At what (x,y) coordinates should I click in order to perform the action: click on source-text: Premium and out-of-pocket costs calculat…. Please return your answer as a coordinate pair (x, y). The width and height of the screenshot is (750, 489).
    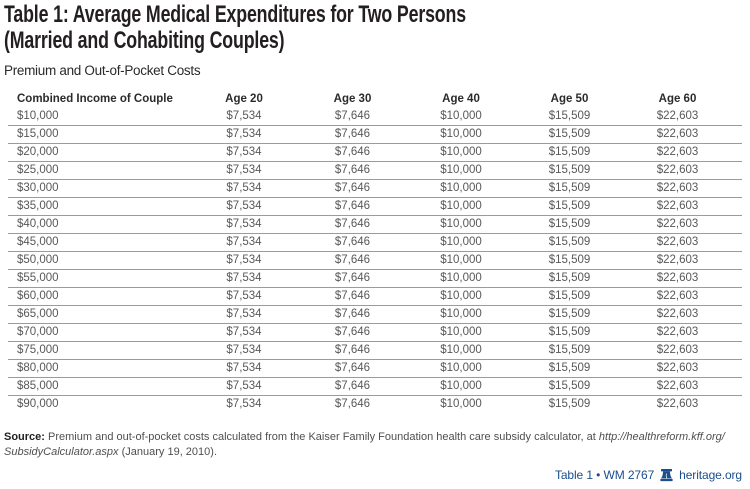
    Looking at the image, I should click on (321, 437).